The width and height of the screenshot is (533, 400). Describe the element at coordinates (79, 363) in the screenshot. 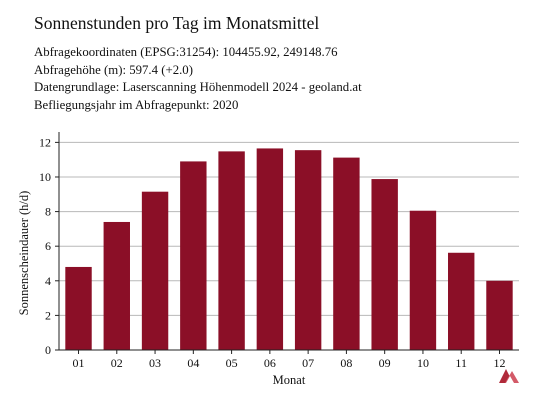

I see `x-tick-label: 01` at that location.